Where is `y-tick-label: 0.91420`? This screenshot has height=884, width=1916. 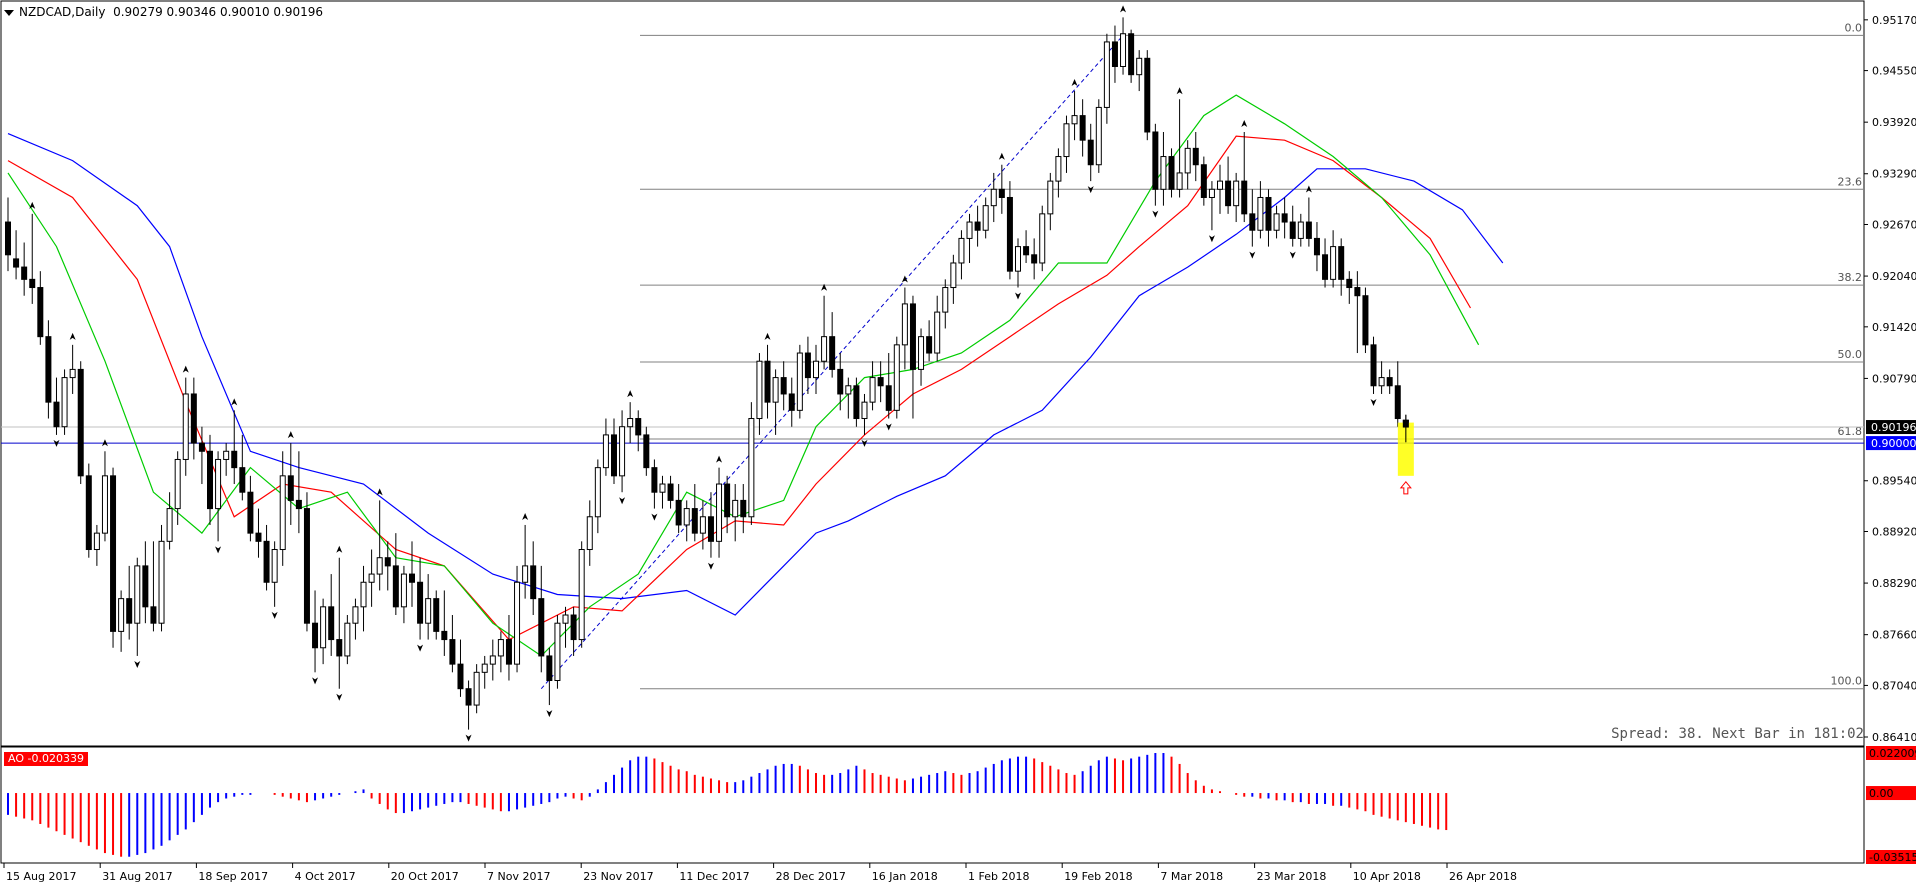 y-tick-label: 0.91420 is located at coordinates (1894, 327).